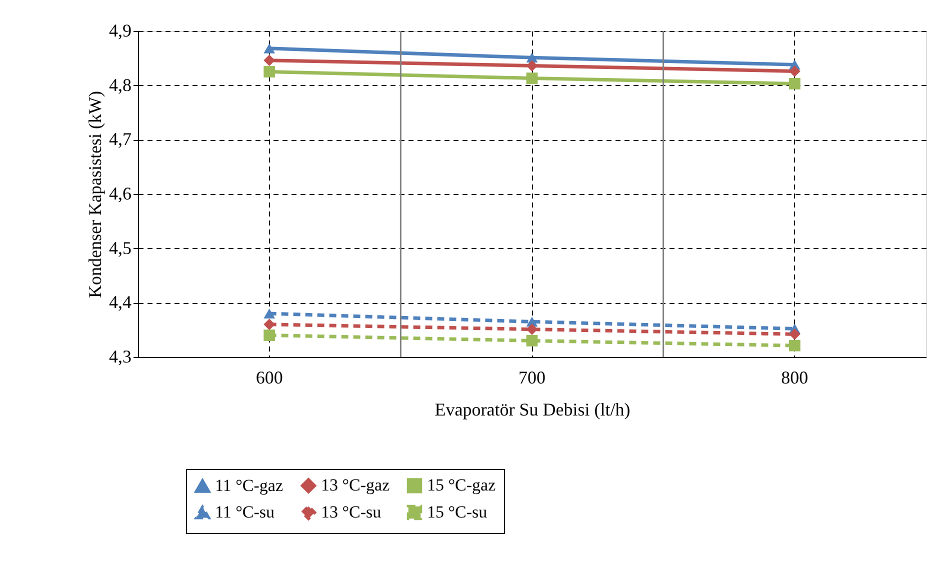 This screenshot has height=578, width=949. What do you see at coordinates (120, 356) in the screenshot?
I see `y-tick-label: 4,3` at bounding box center [120, 356].